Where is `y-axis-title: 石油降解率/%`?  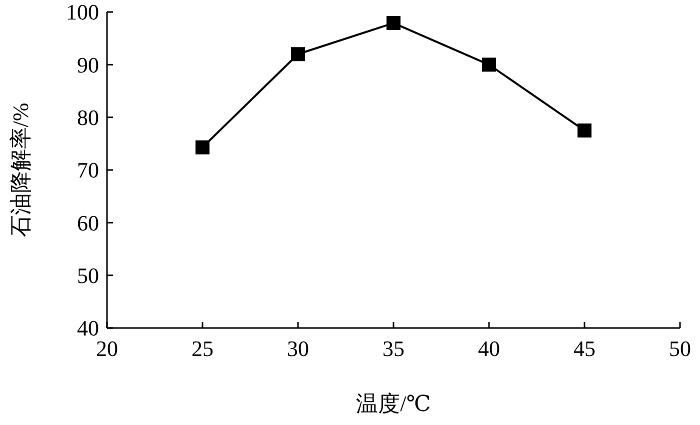 y-axis-title: 石油降解率/% is located at coordinates (20, 170).